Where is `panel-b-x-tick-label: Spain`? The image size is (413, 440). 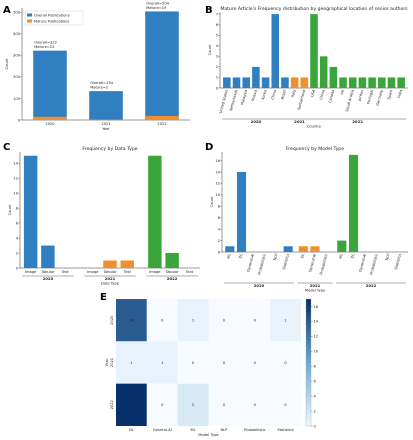 panel-b-x-tick-label: Spain is located at coordinates (390, 94).